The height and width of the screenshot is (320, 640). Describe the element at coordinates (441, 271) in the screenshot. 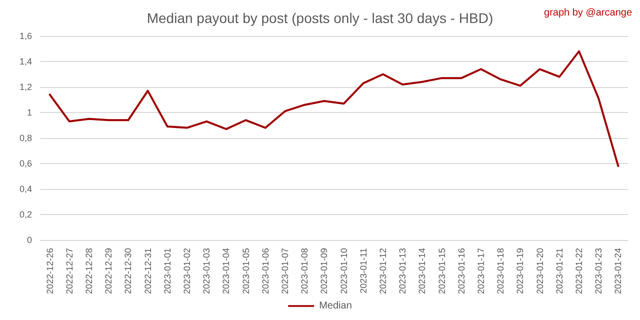

I see `x-tick-label: 2023-01-15` at that location.